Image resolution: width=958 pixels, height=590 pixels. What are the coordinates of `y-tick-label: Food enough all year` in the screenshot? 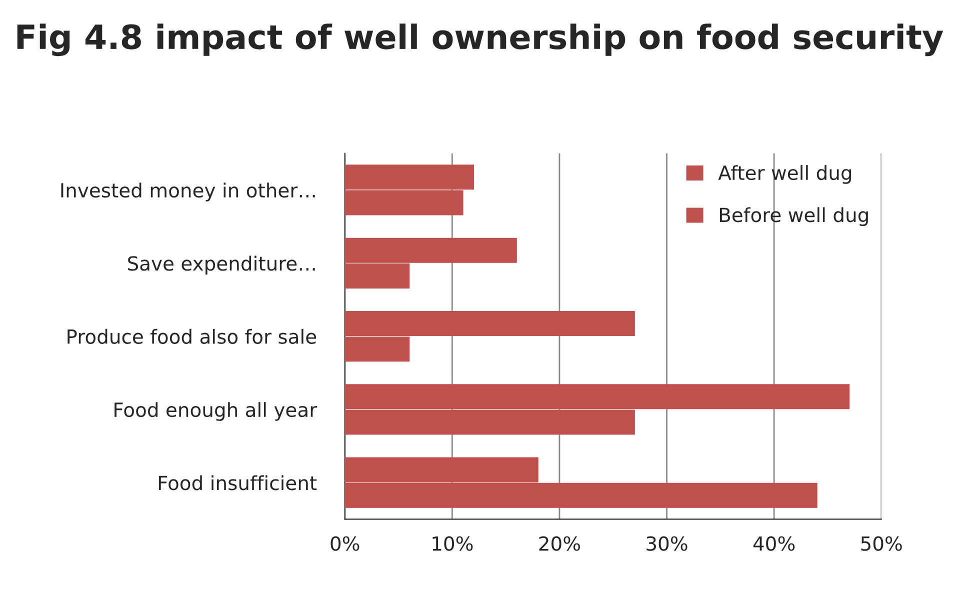 It's located at (216, 411).